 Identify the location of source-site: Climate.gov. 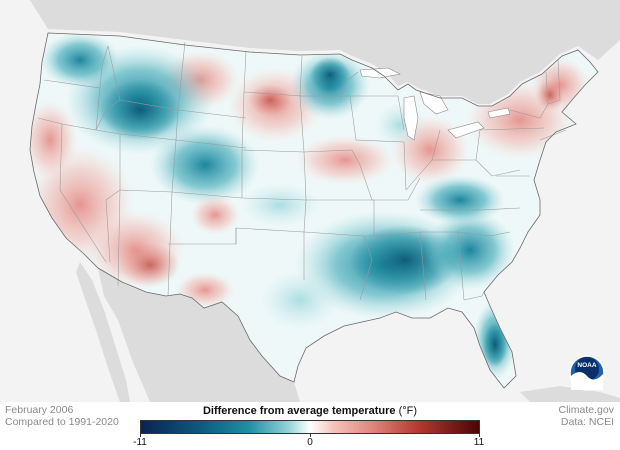
(586, 410).